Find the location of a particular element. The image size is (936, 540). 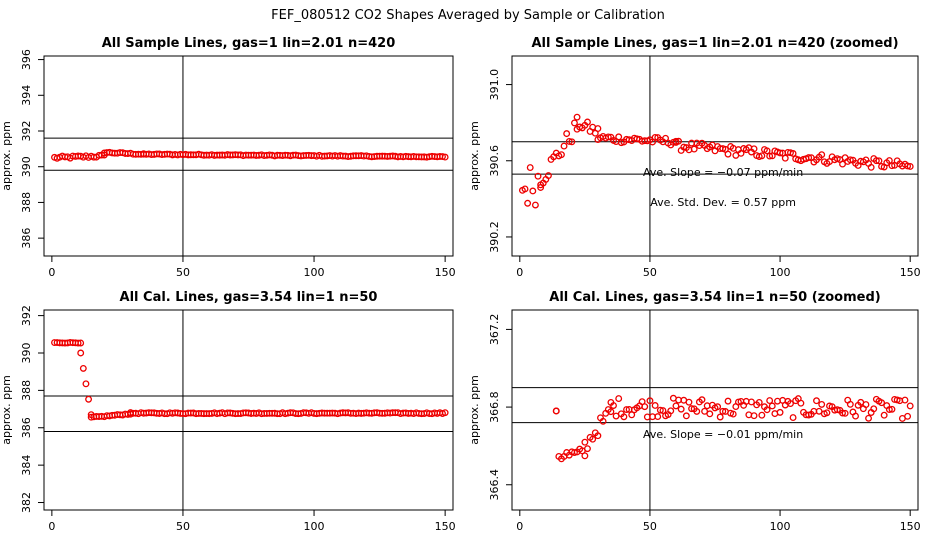

y-tick-label: 390.6 is located at coordinates (494, 161).